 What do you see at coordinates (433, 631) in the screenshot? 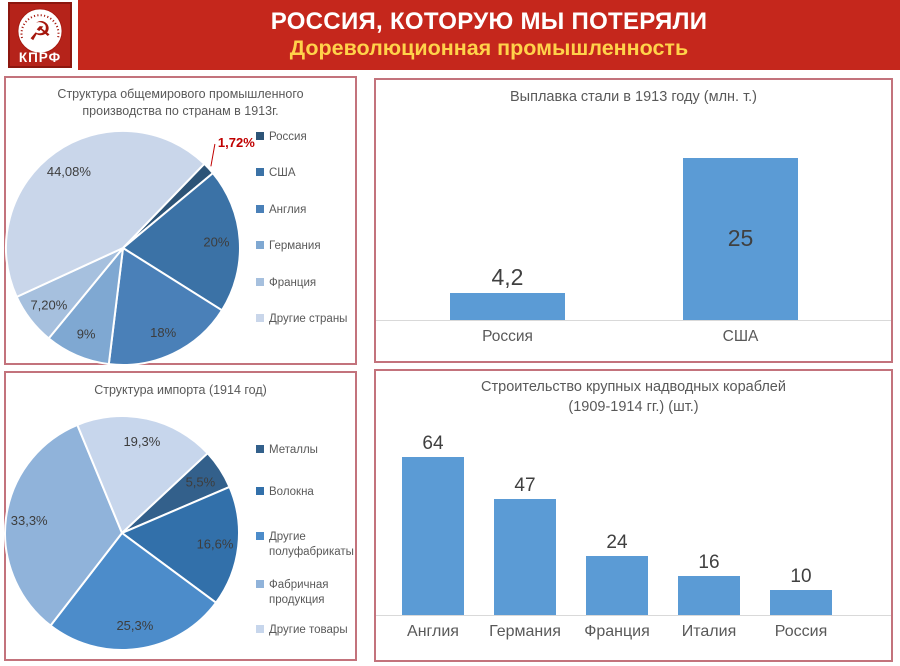
I see `category-label: Англия` at bounding box center [433, 631].